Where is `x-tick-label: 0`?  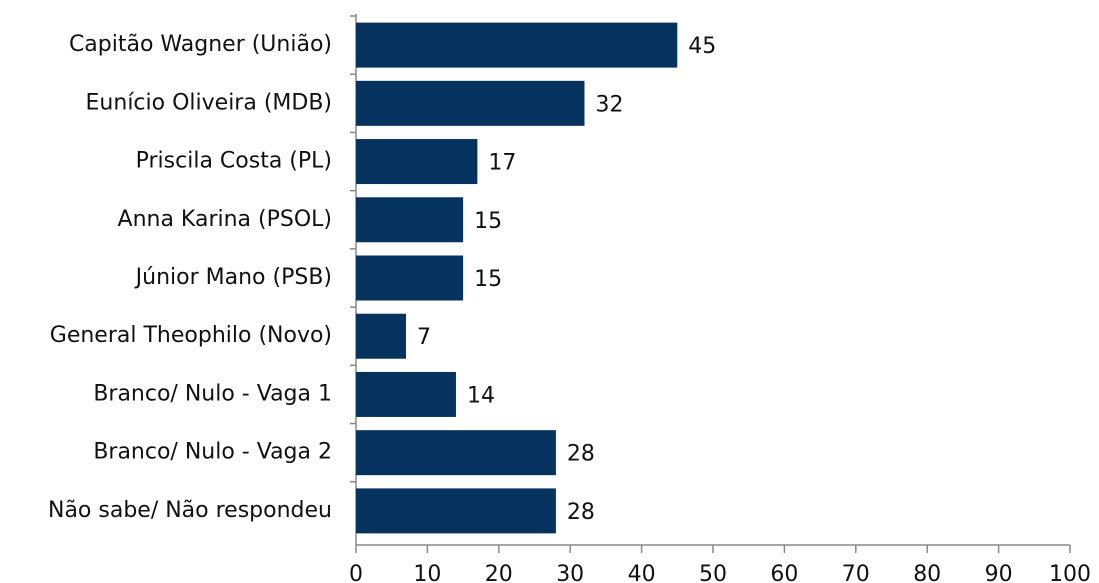
x-tick-label: 0 is located at coordinates (356, 572).